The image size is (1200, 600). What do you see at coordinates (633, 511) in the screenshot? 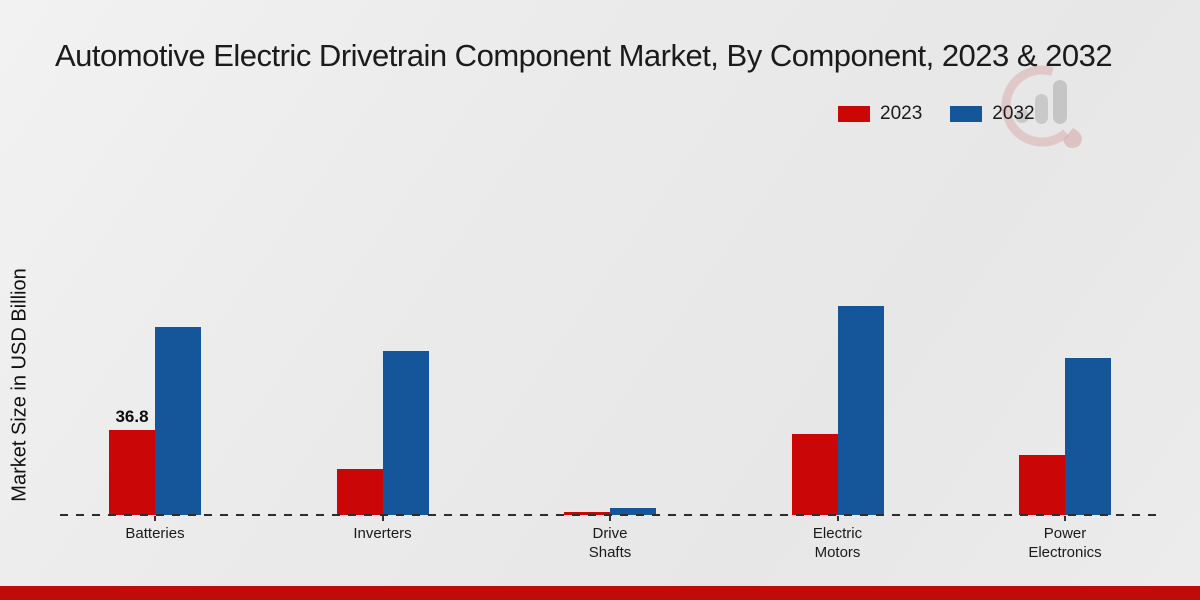
I see `bar-2032-drive-shafts` at bounding box center [633, 511].